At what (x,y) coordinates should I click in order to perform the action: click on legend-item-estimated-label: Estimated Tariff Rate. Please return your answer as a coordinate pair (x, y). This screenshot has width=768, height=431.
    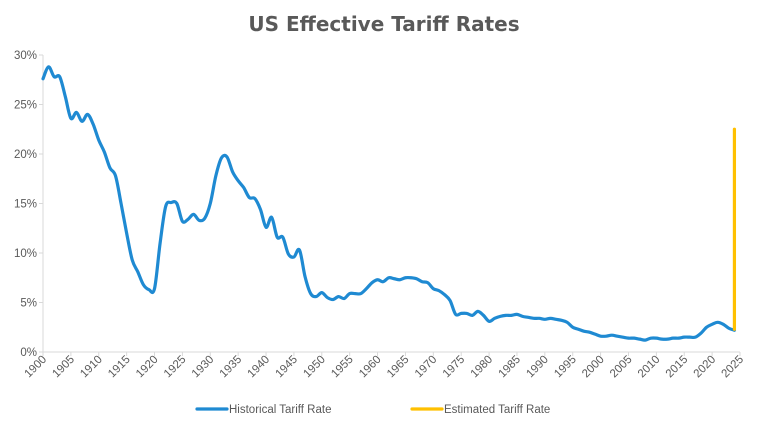
    Looking at the image, I should click on (497, 410).